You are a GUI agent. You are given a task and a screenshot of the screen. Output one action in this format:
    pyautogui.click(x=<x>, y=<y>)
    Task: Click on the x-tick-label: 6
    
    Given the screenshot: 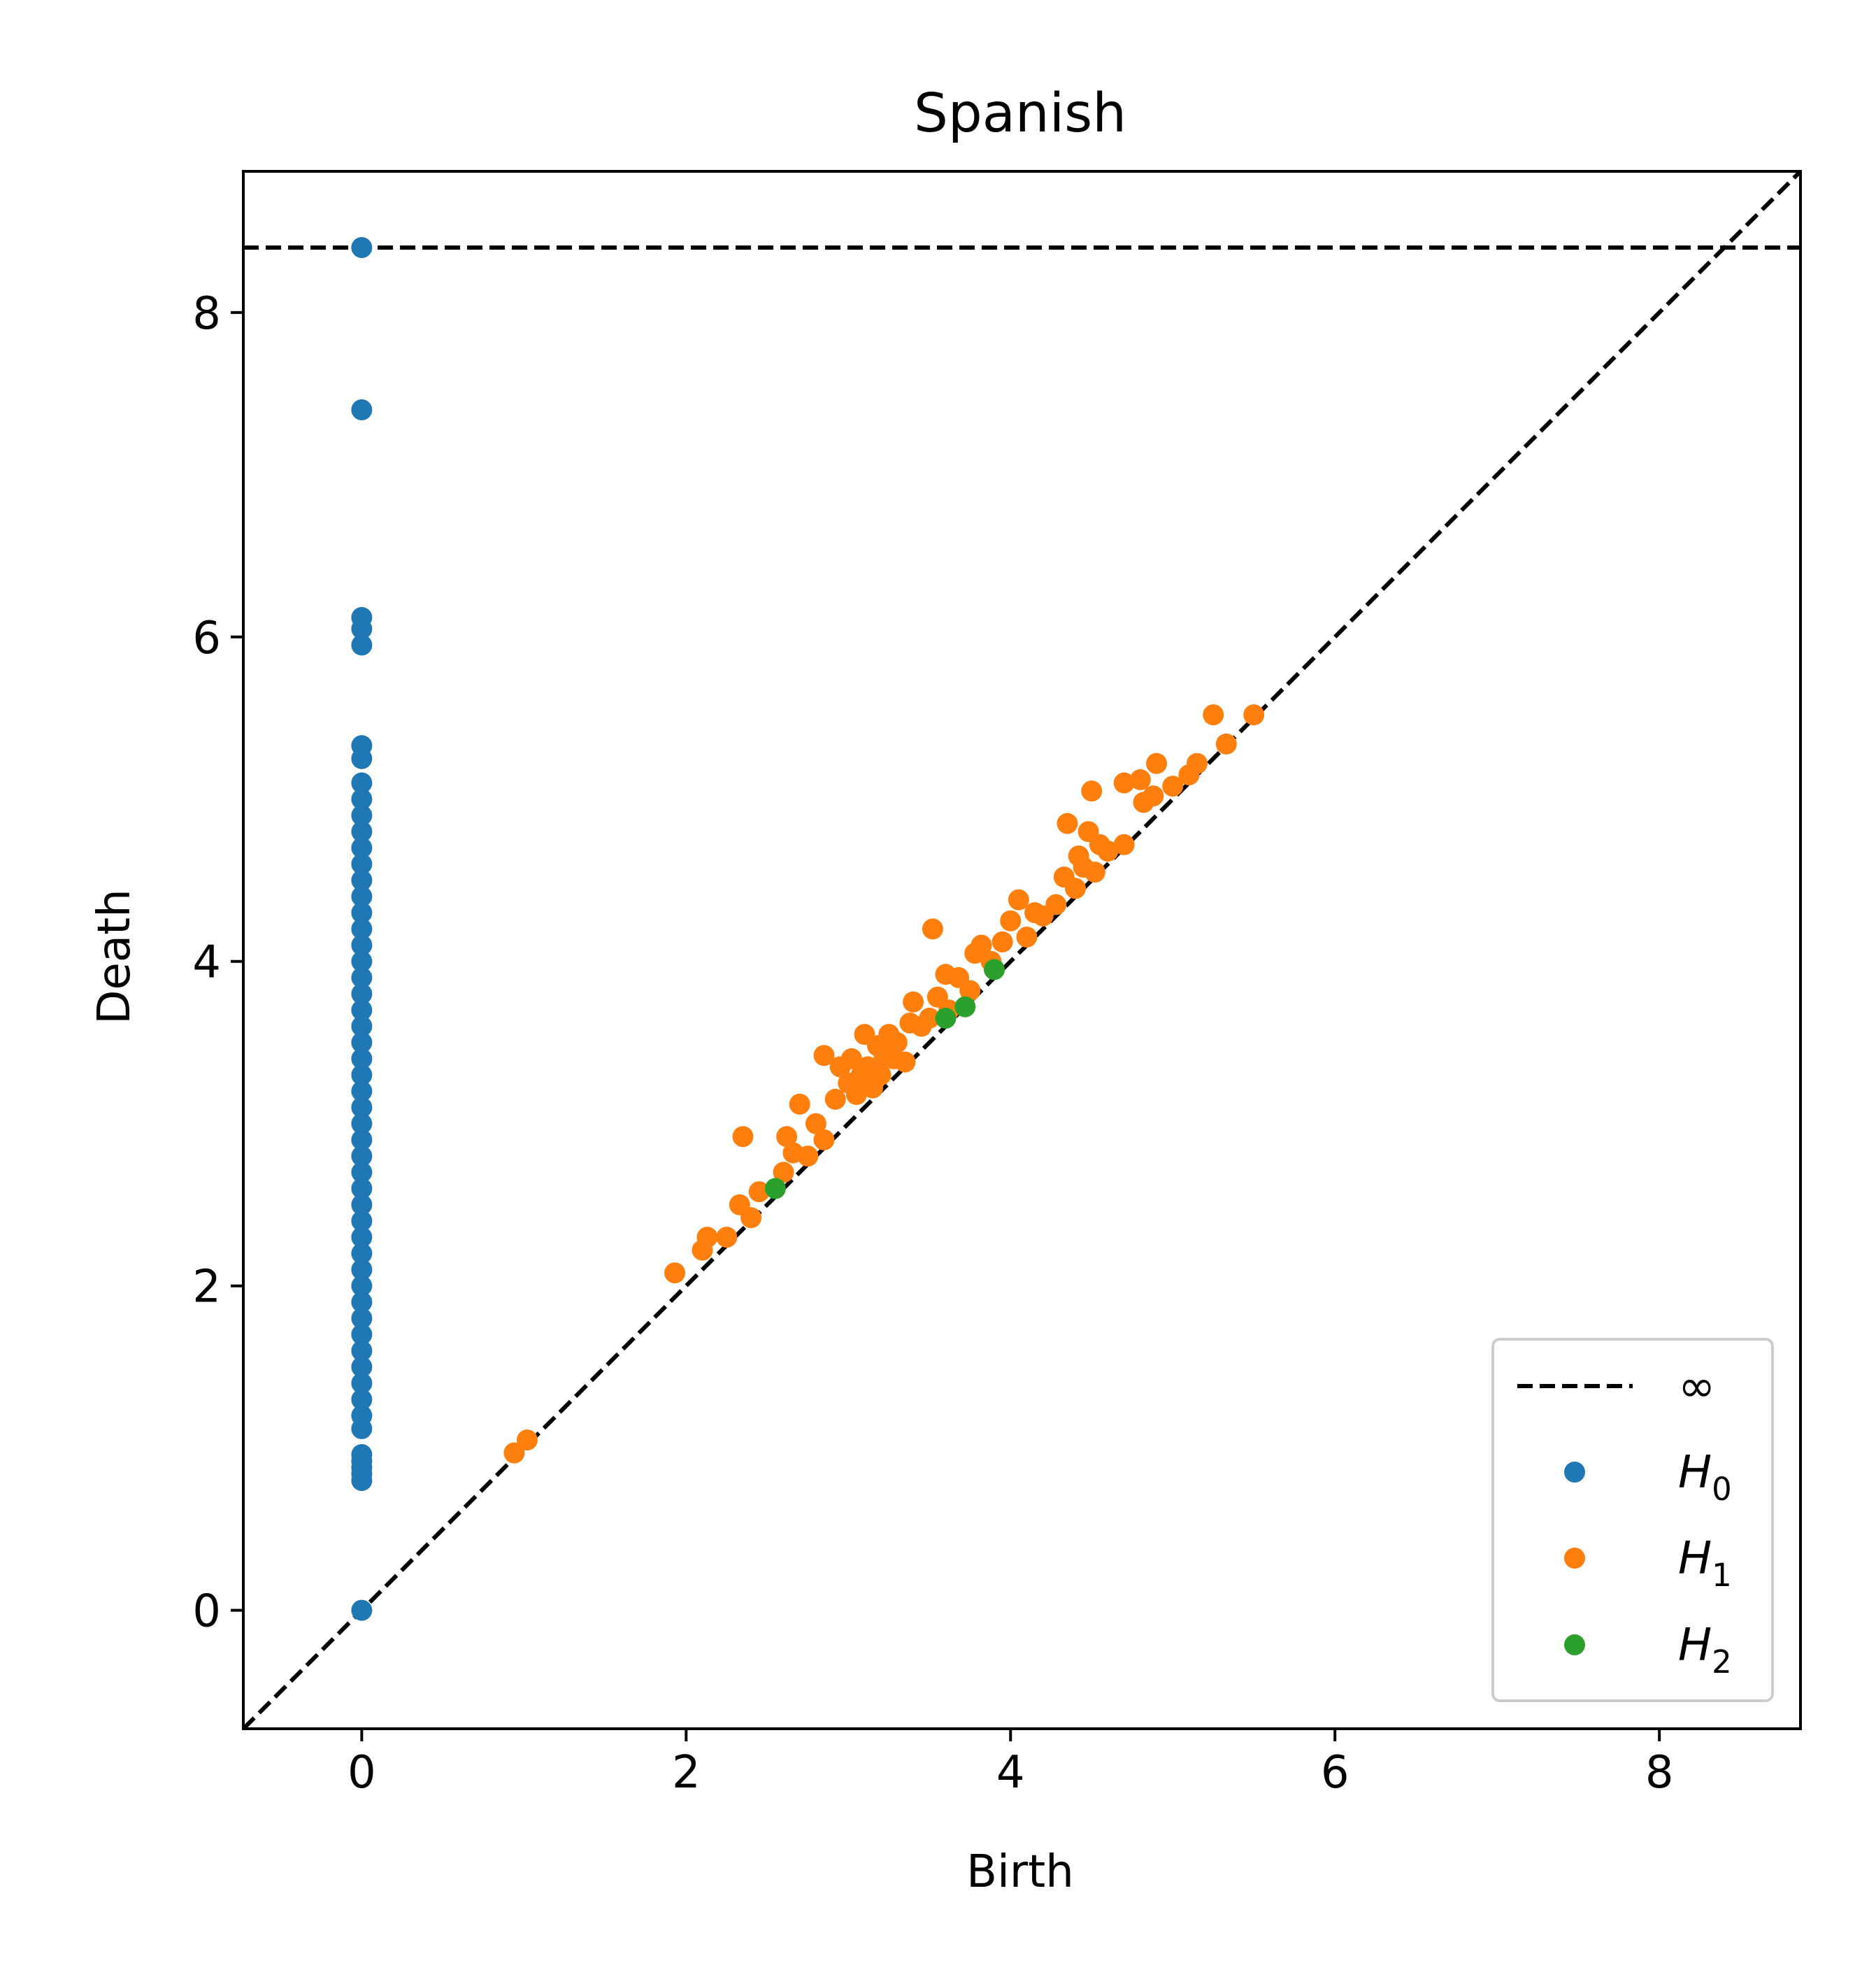 What is the action you would take?
    pyautogui.click(x=1335, y=1773)
    